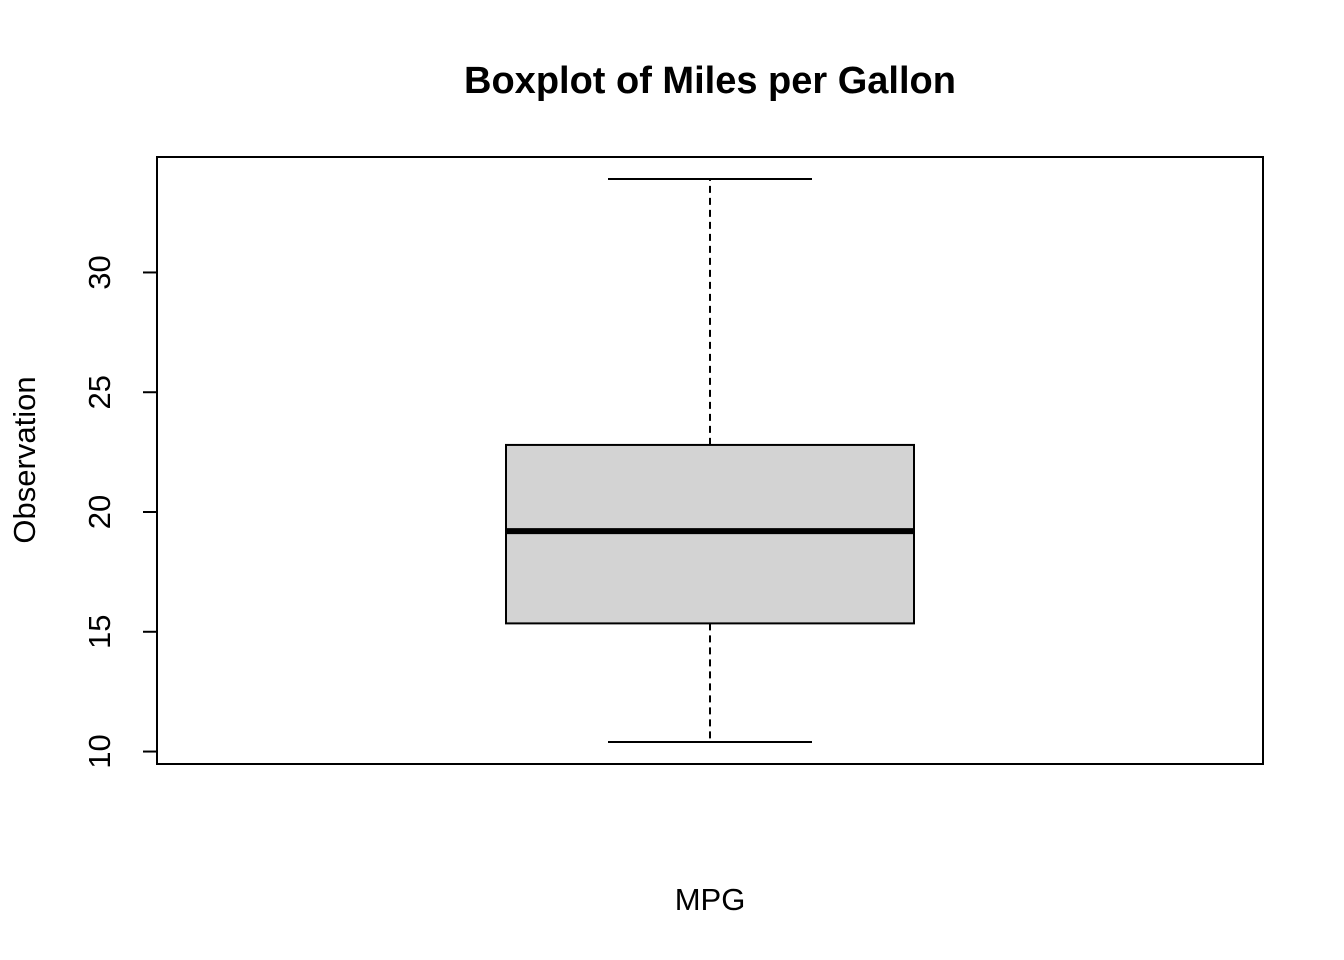  What do you see at coordinates (99, 751) in the screenshot?
I see `y-tick-label: 10` at bounding box center [99, 751].